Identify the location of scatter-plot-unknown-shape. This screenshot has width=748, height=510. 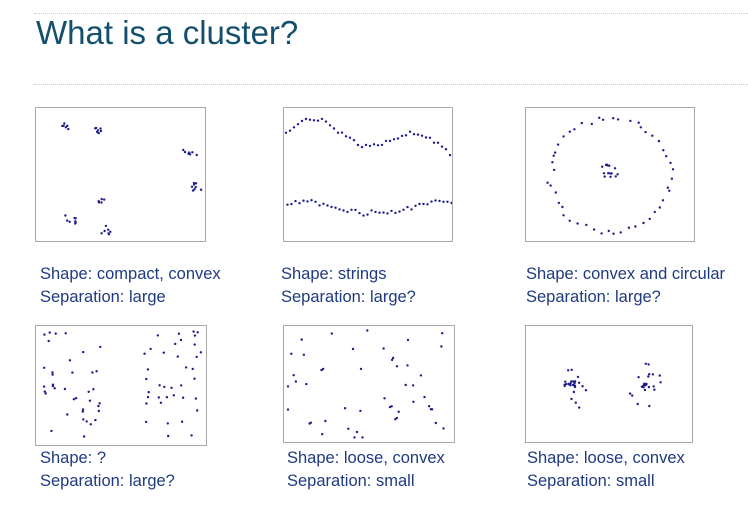
(121, 385).